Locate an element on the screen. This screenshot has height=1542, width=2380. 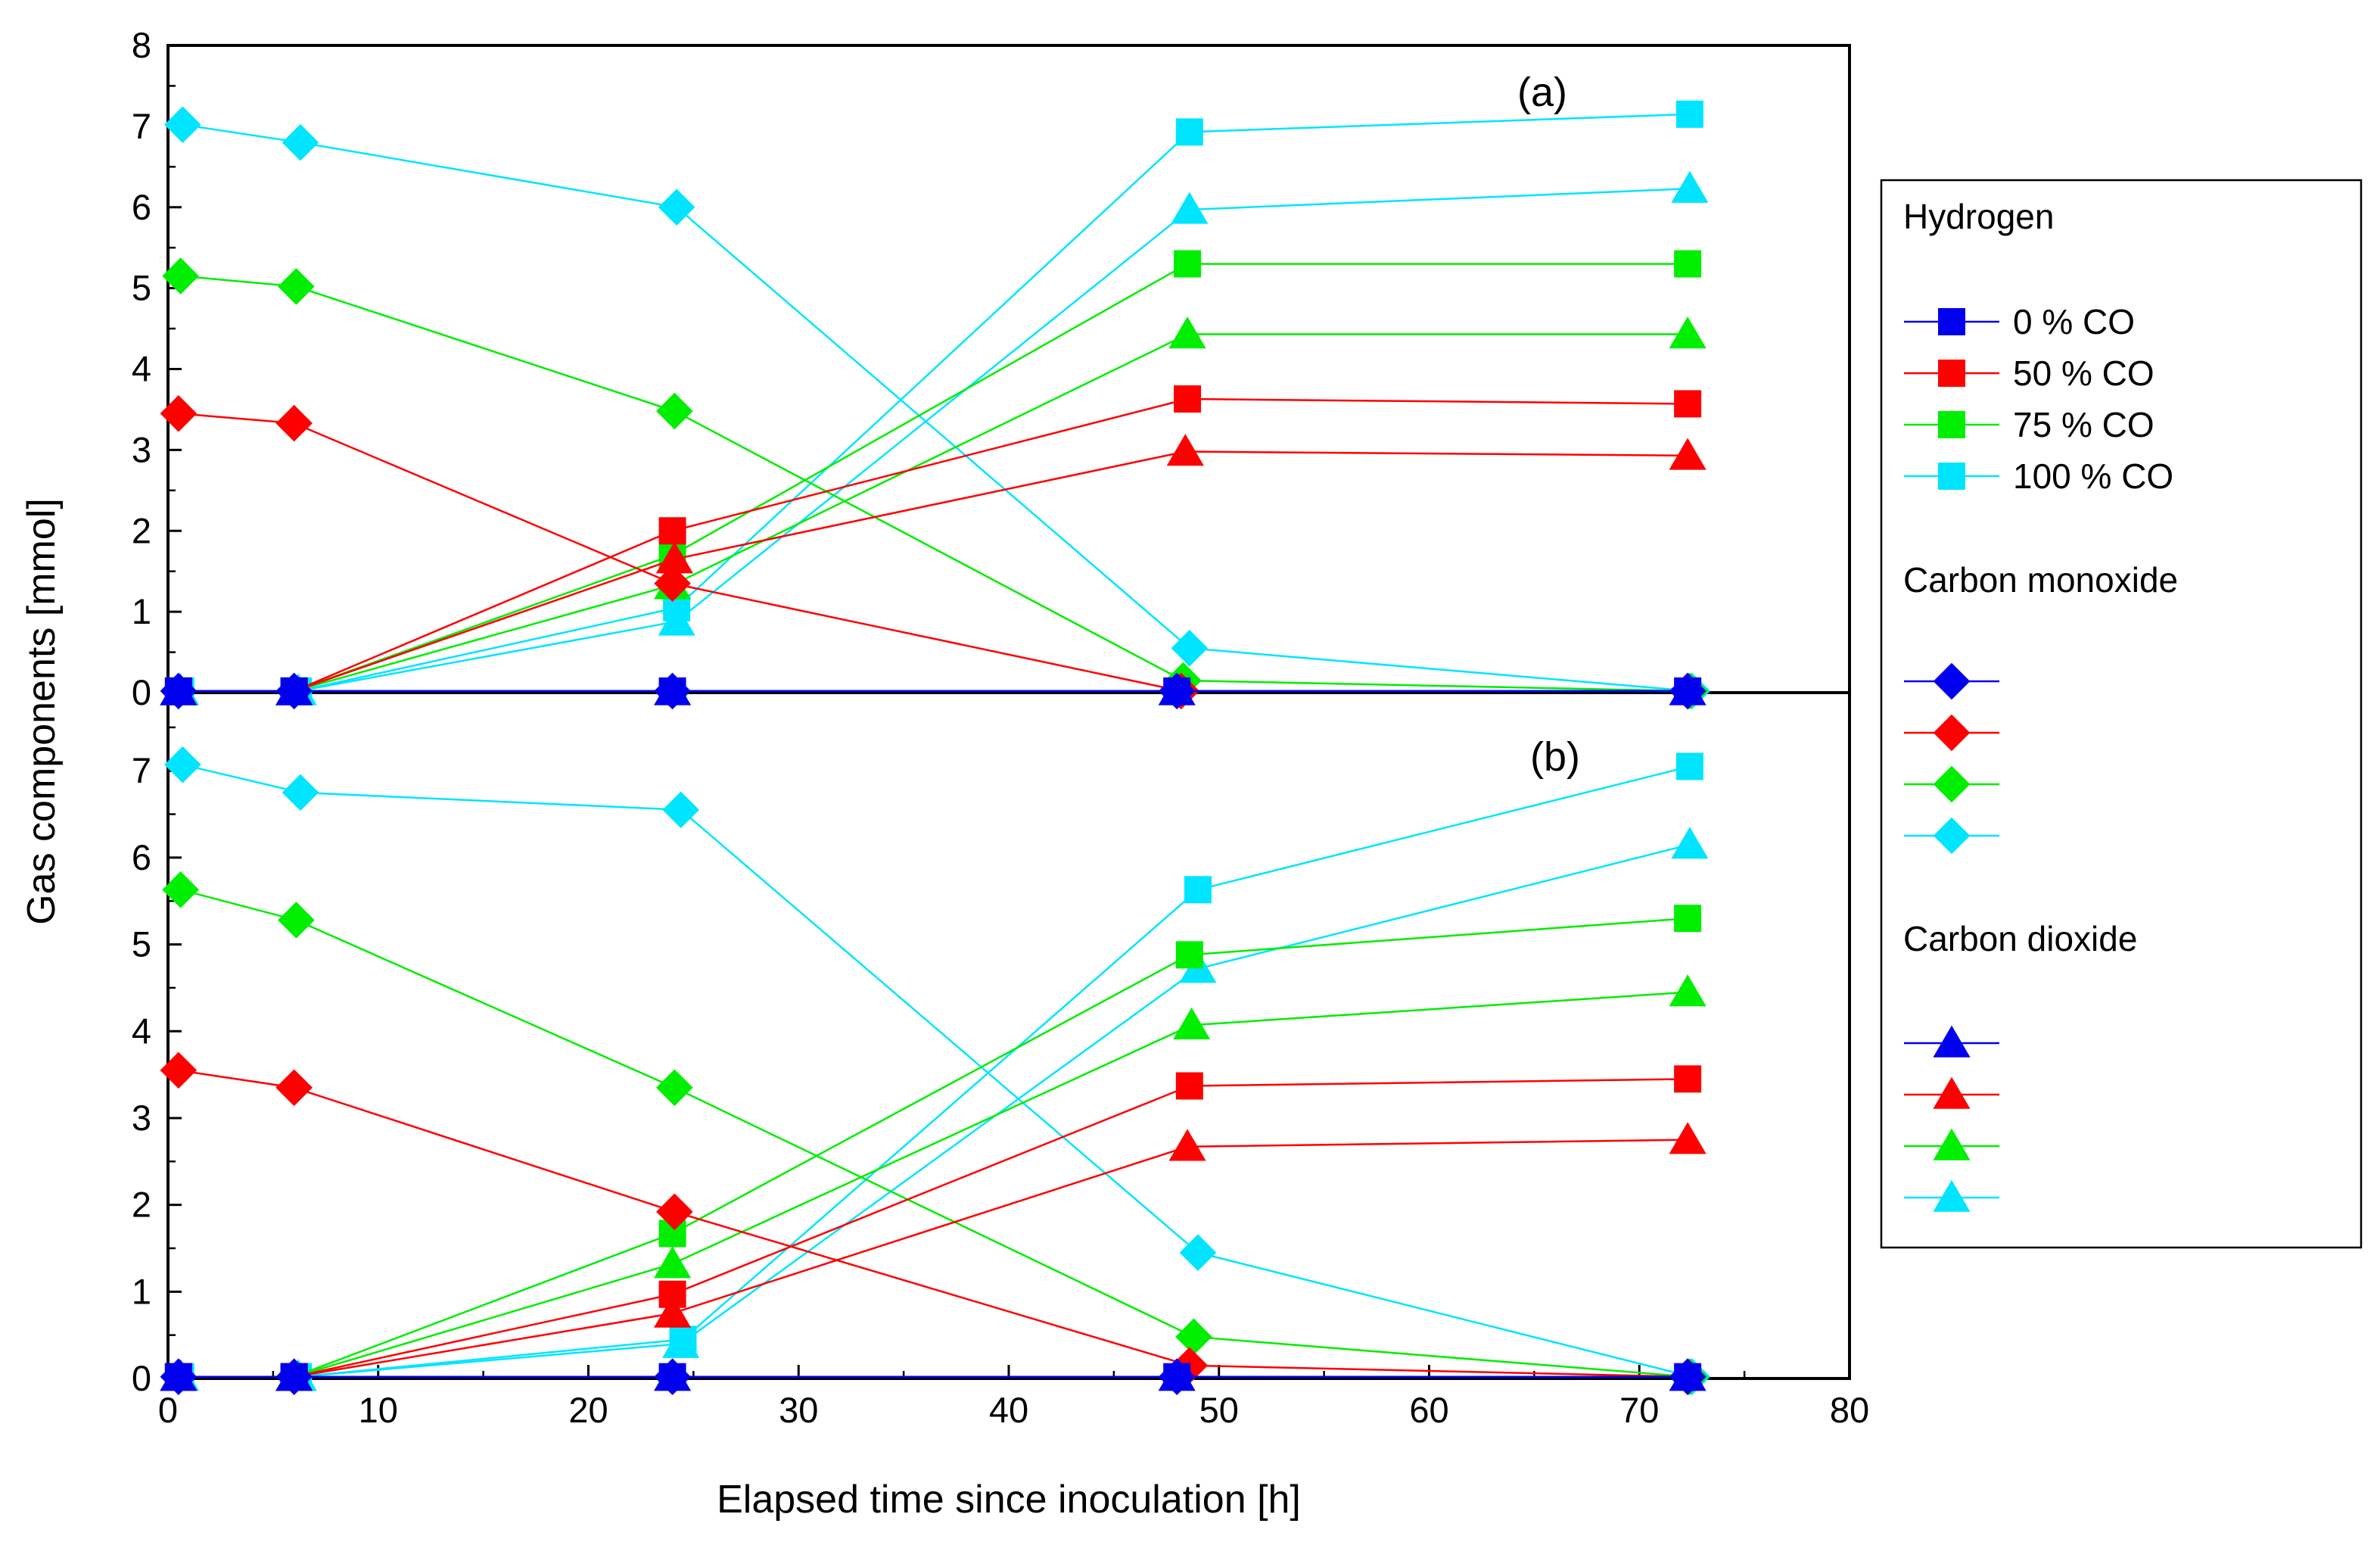
legend-frame is located at coordinates (2121, 714).